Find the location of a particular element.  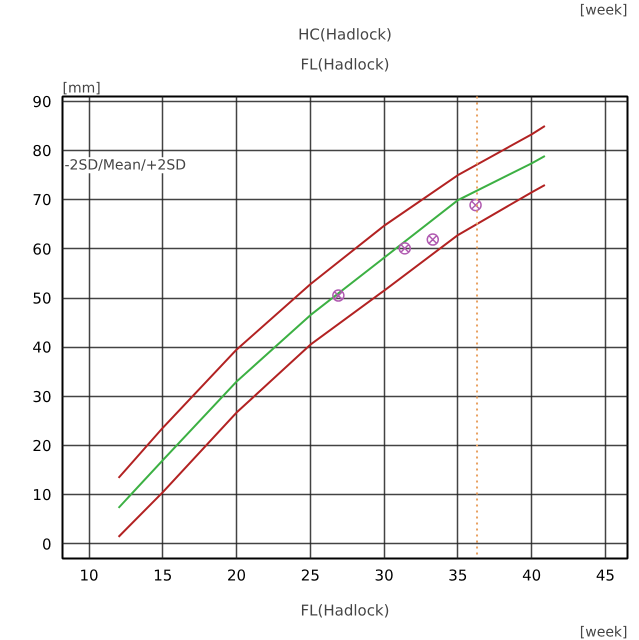

x-tick-label: 20 is located at coordinates (236, 575).